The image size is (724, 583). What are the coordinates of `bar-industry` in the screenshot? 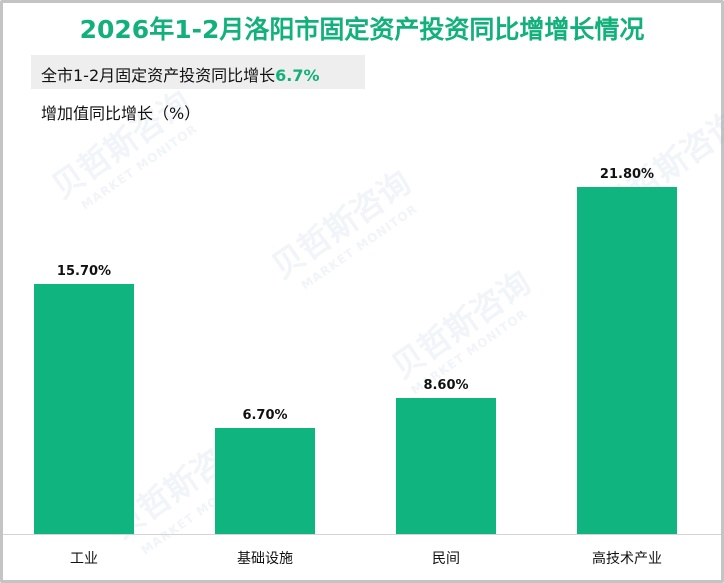 It's located at (84, 409).